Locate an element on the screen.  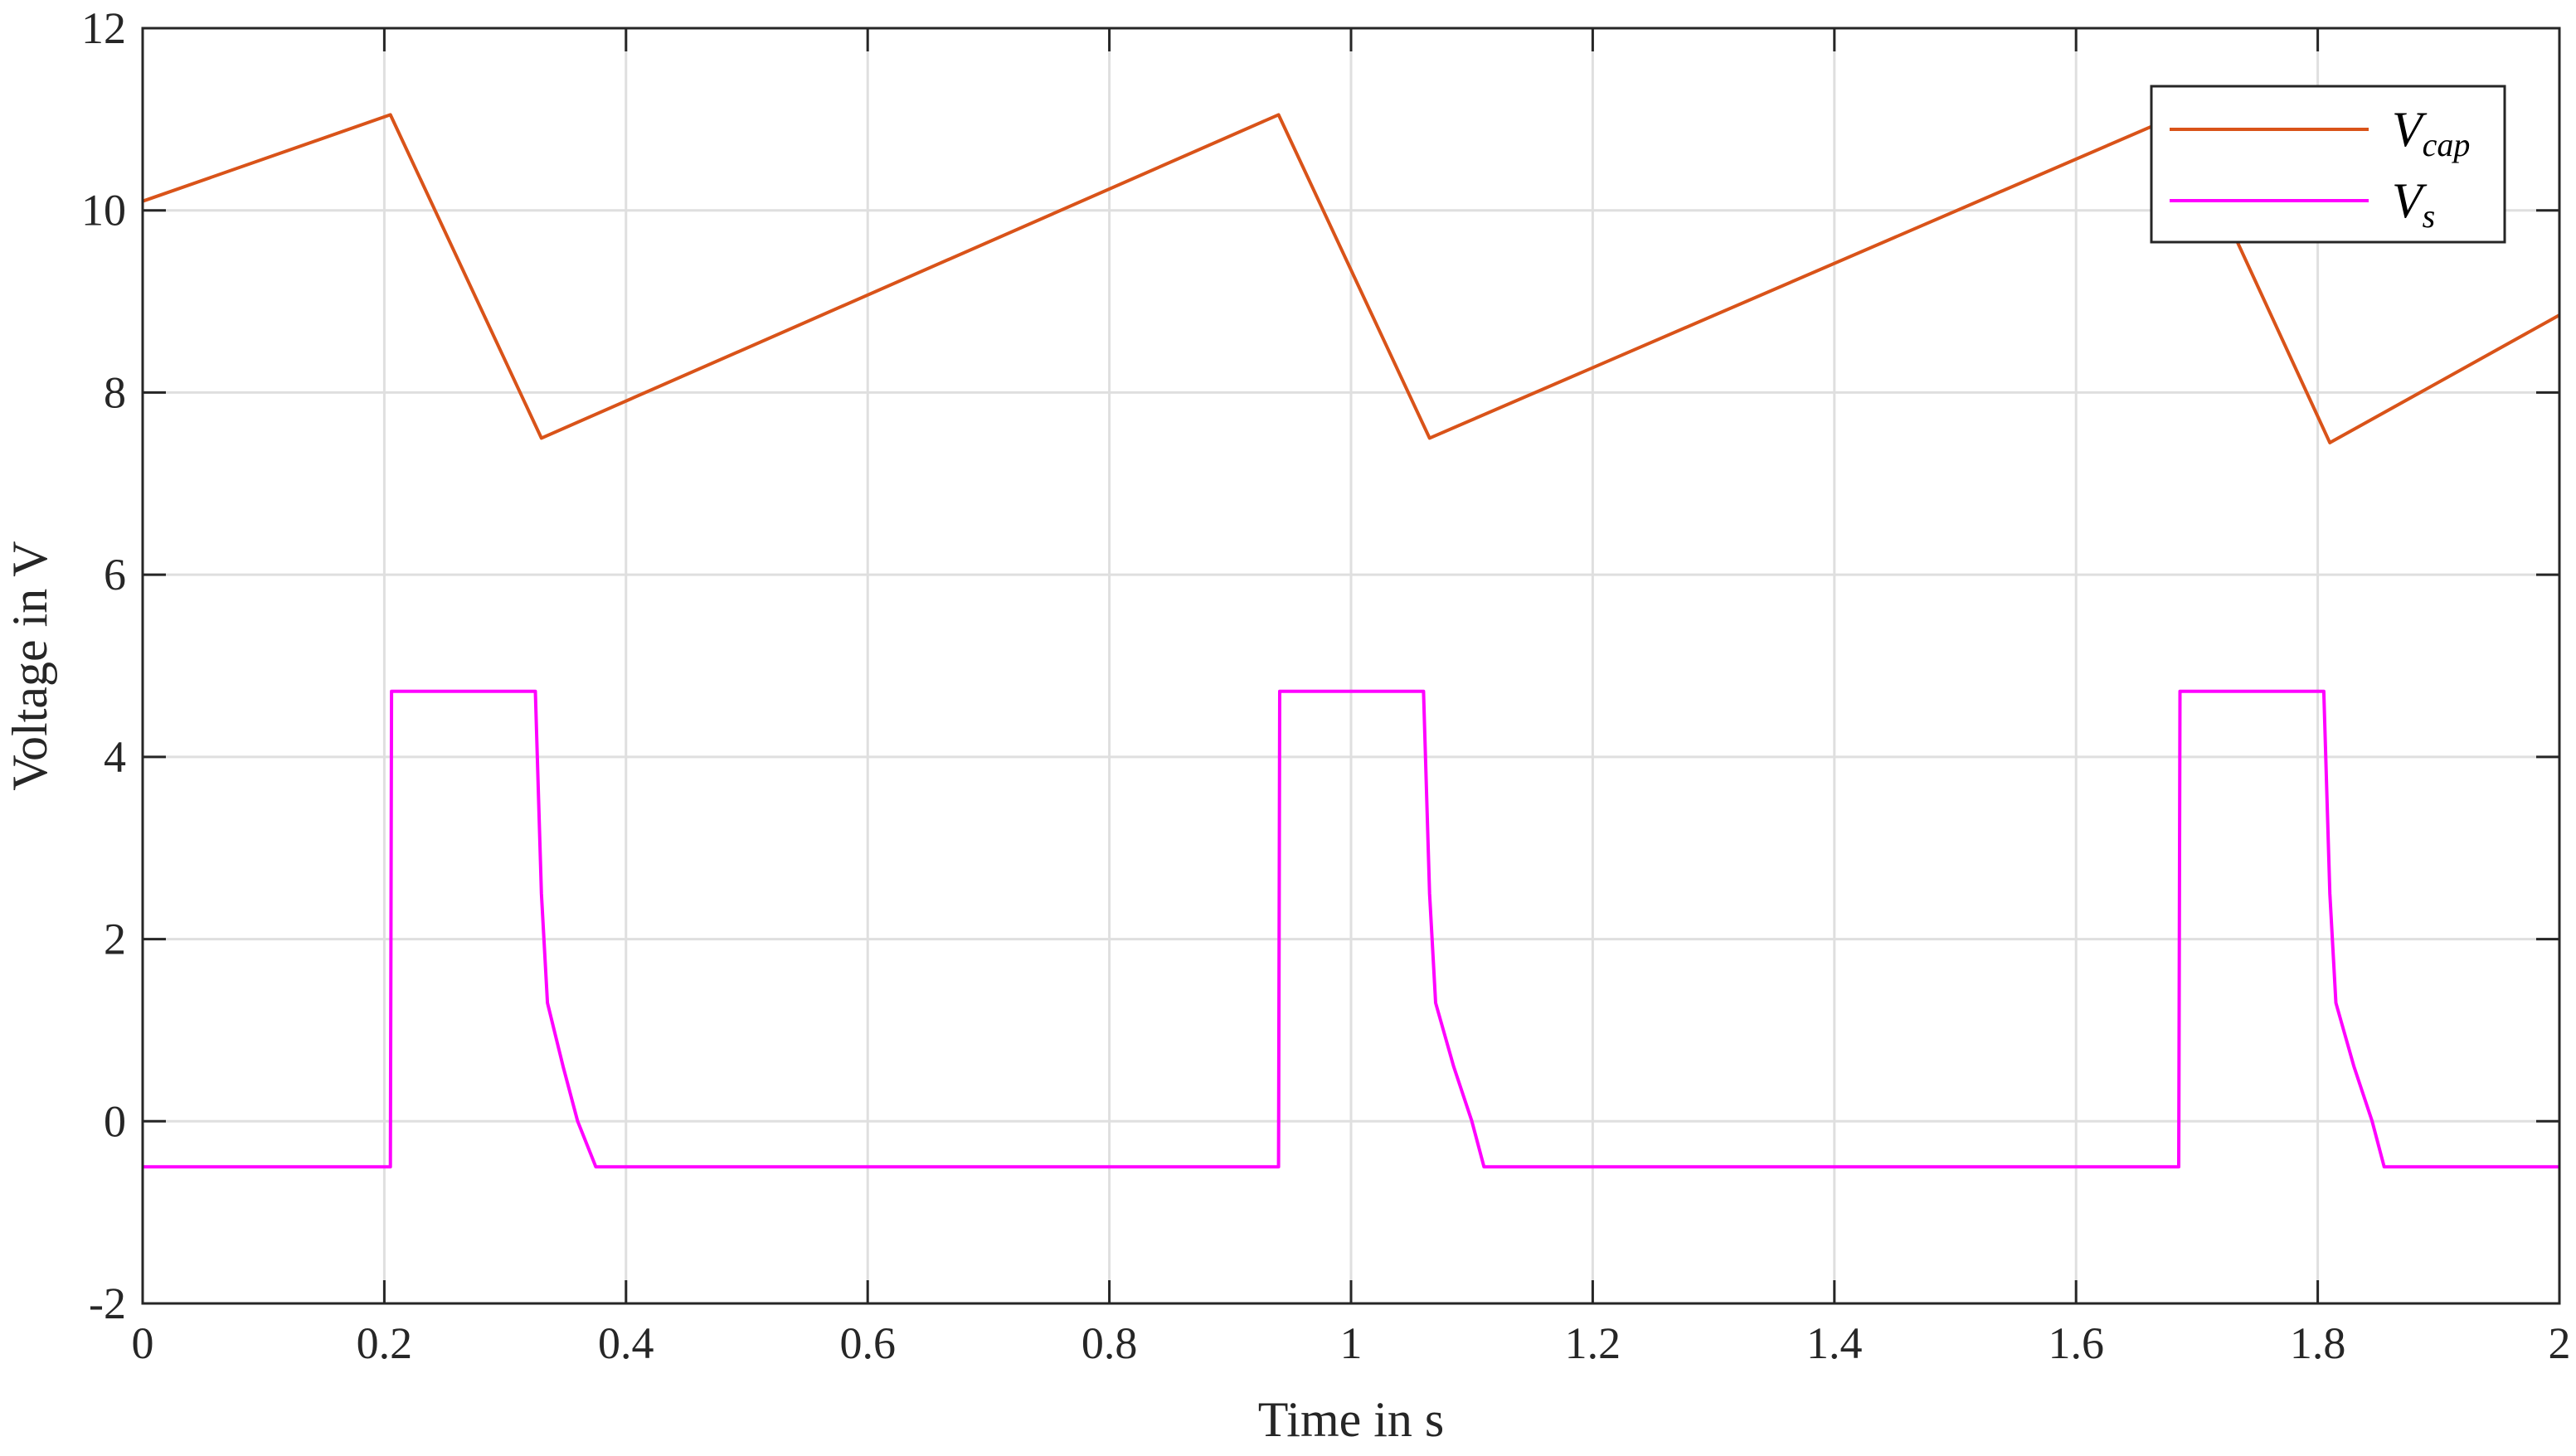
x-tick-label: 1 is located at coordinates (1351, 1343).